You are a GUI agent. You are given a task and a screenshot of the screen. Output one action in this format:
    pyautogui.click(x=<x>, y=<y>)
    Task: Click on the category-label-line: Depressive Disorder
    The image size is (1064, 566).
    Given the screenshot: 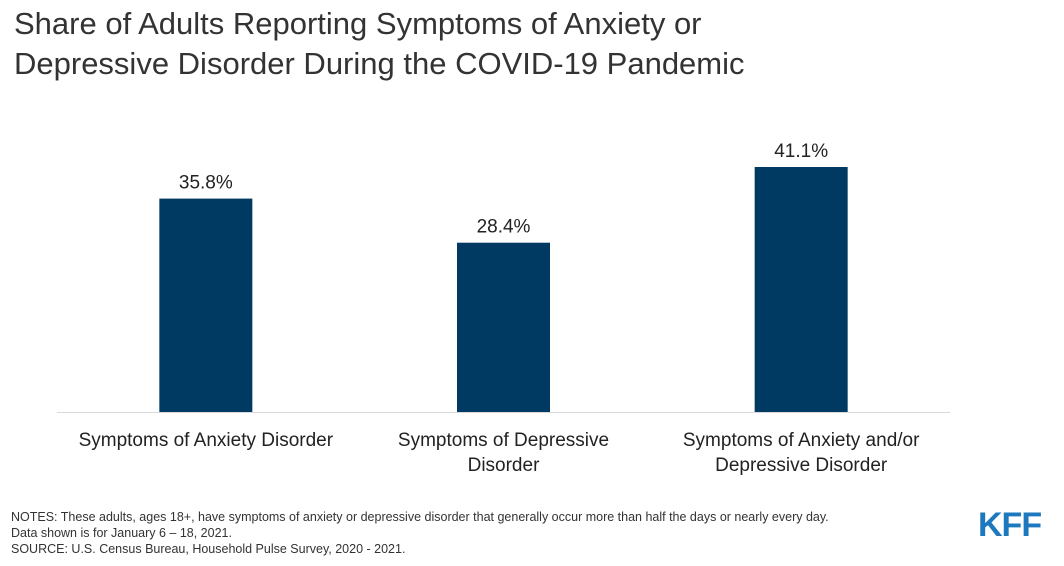 What is the action you would take?
    pyautogui.click(x=801, y=465)
    